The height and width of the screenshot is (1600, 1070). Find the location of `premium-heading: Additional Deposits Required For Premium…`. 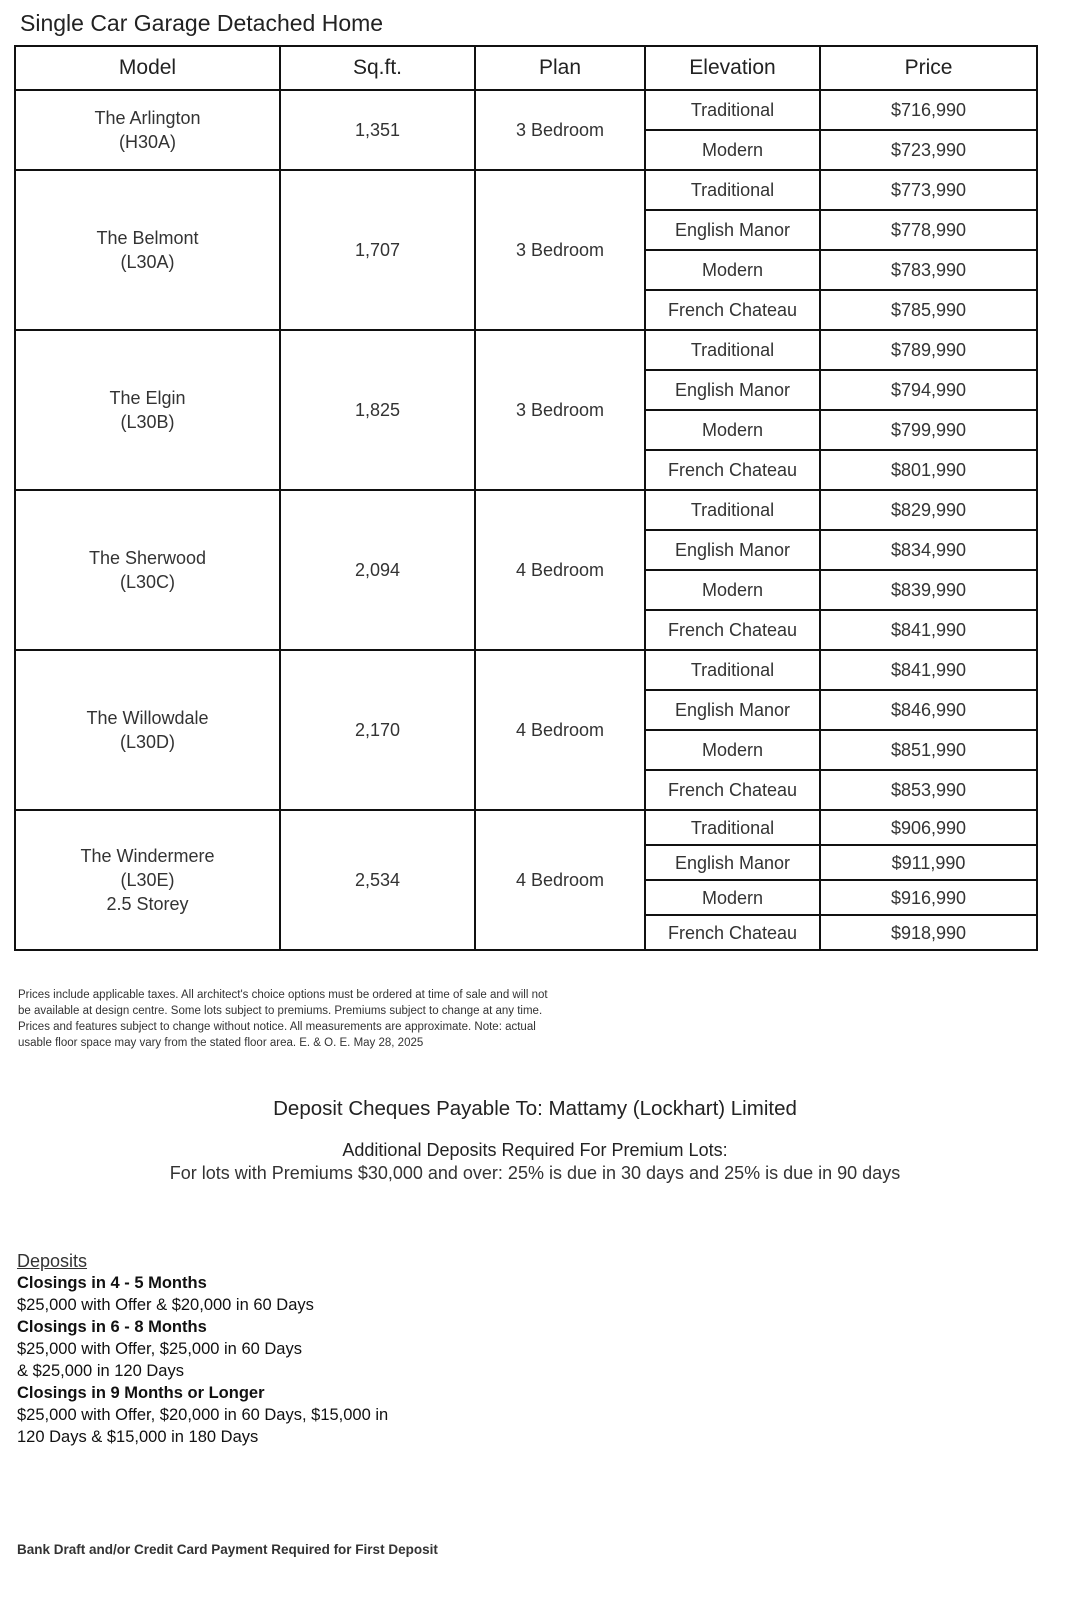

premium-heading: Additional Deposits Required For Premium… is located at coordinates (535, 1150).